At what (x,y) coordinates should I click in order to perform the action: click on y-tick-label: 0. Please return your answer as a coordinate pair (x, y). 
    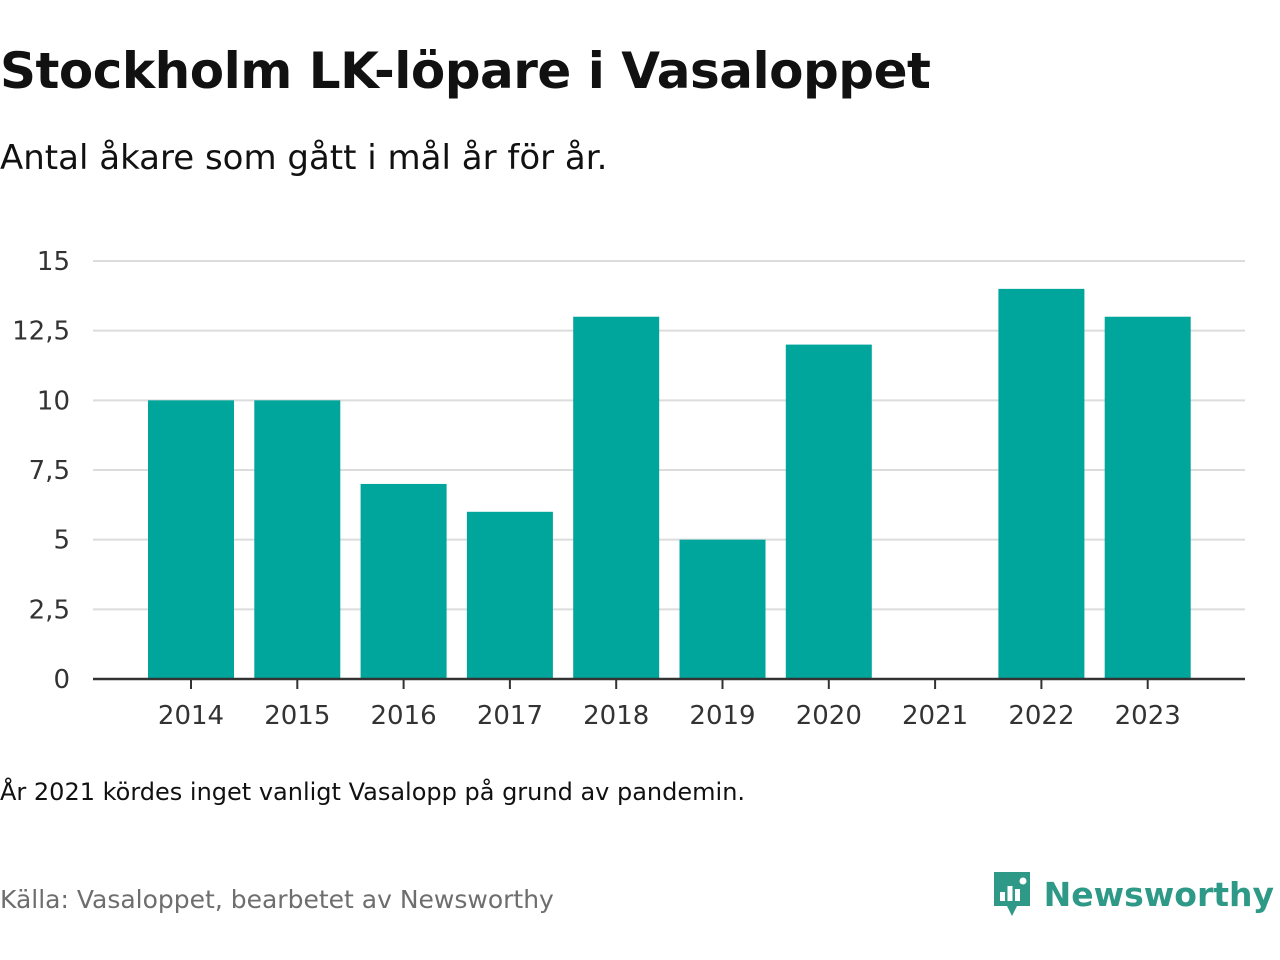
    Looking at the image, I should click on (61, 680).